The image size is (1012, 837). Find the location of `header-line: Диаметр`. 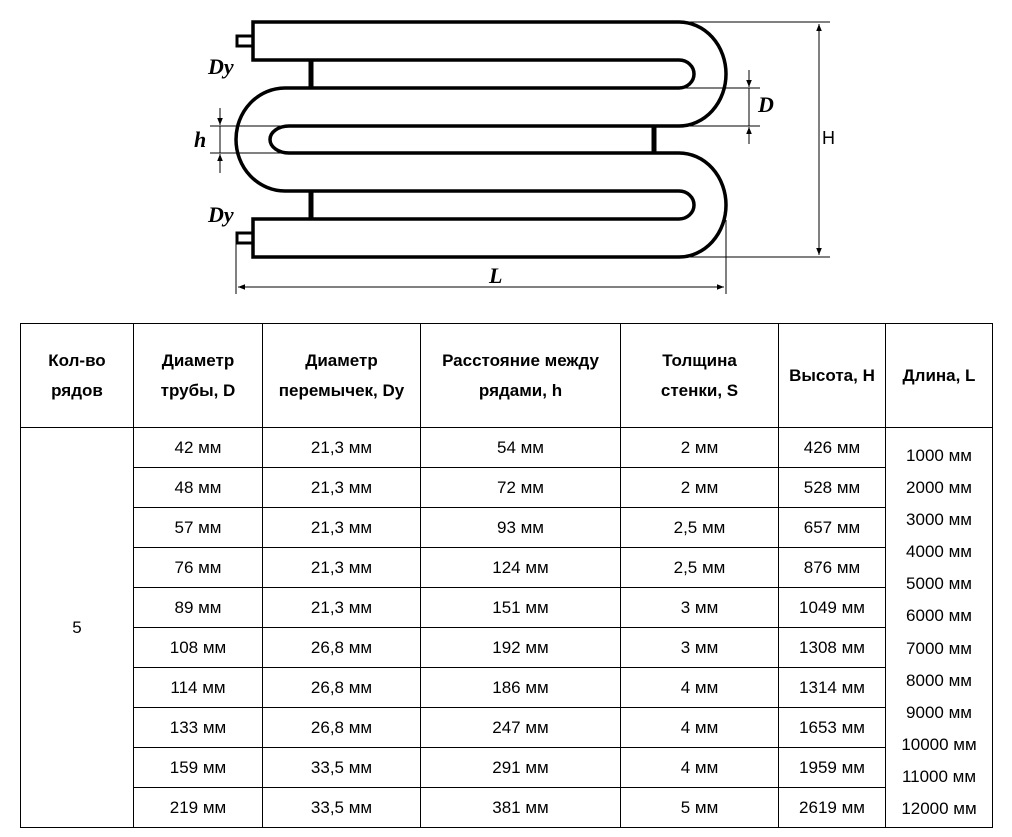

header-line: Диаметр is located at coordinates (198, 360).